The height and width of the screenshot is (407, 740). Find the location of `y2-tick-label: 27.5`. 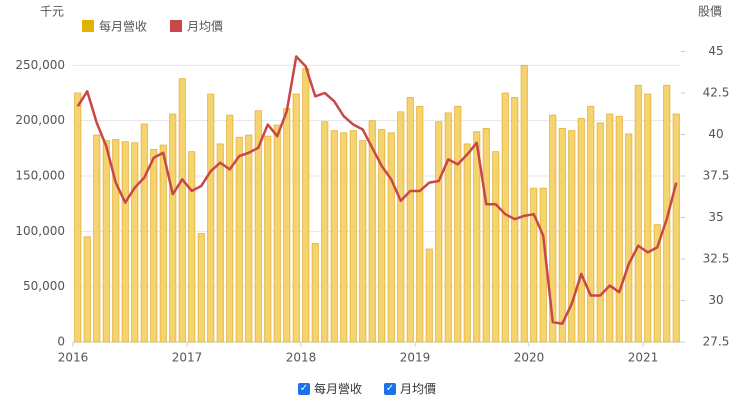

y2-tick-label: 27.5 is located at coordinates (716, 342).